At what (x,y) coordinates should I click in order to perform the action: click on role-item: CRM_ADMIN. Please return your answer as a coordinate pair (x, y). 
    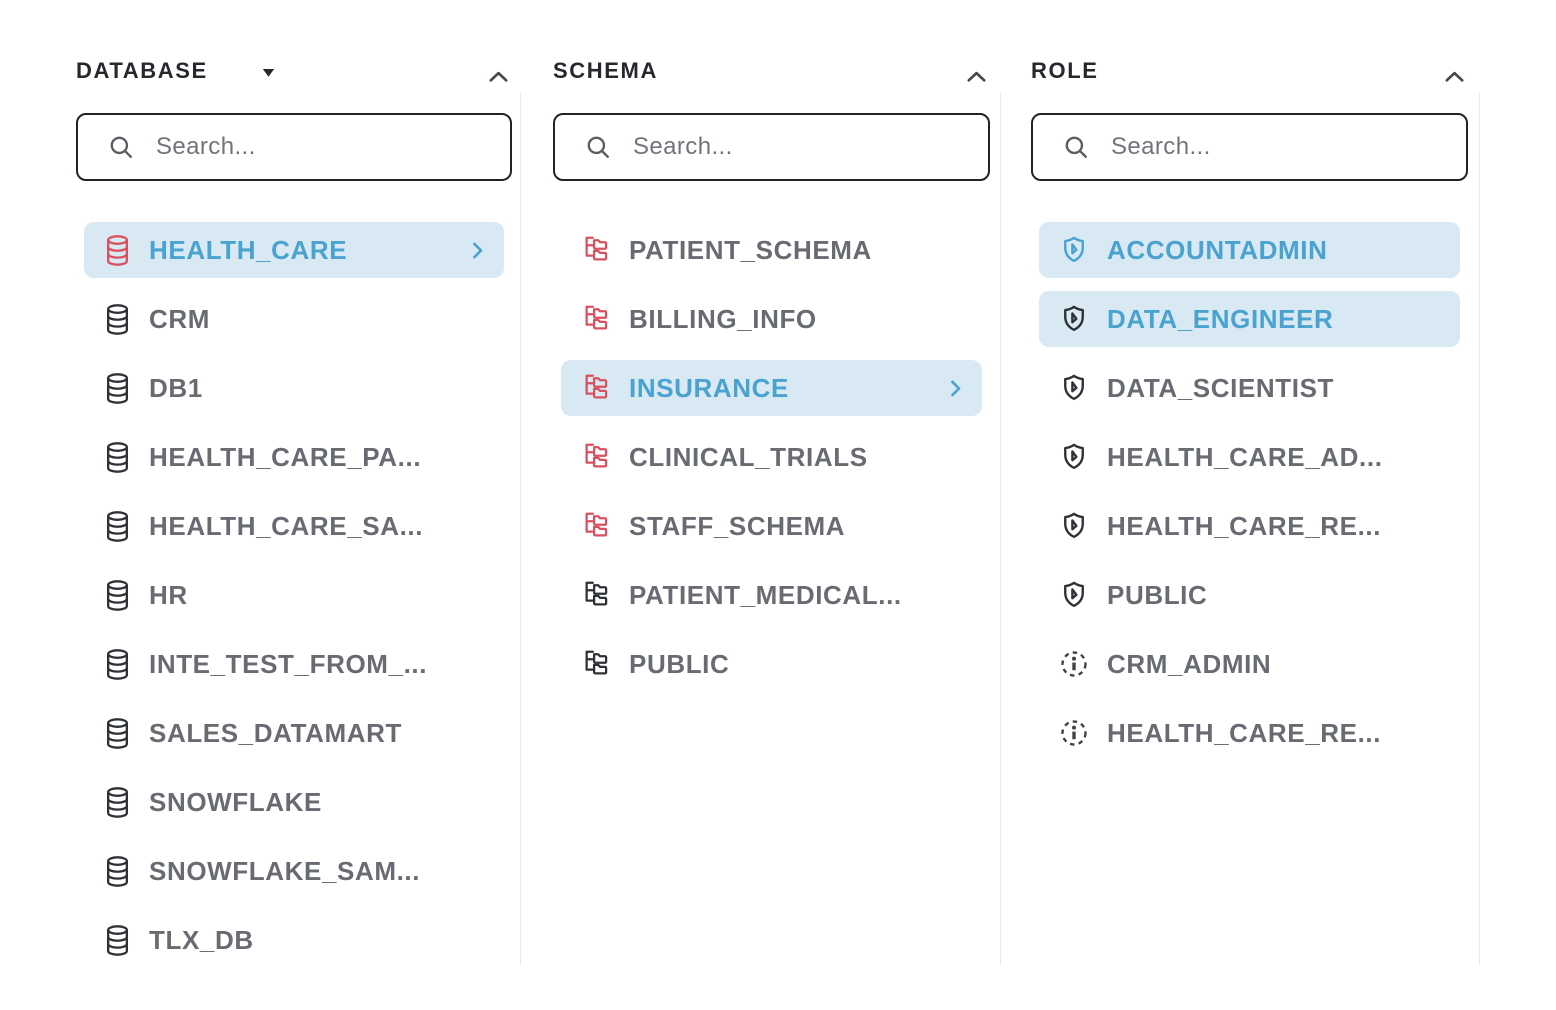
    Looking at the image, I should click on (1249, 664).